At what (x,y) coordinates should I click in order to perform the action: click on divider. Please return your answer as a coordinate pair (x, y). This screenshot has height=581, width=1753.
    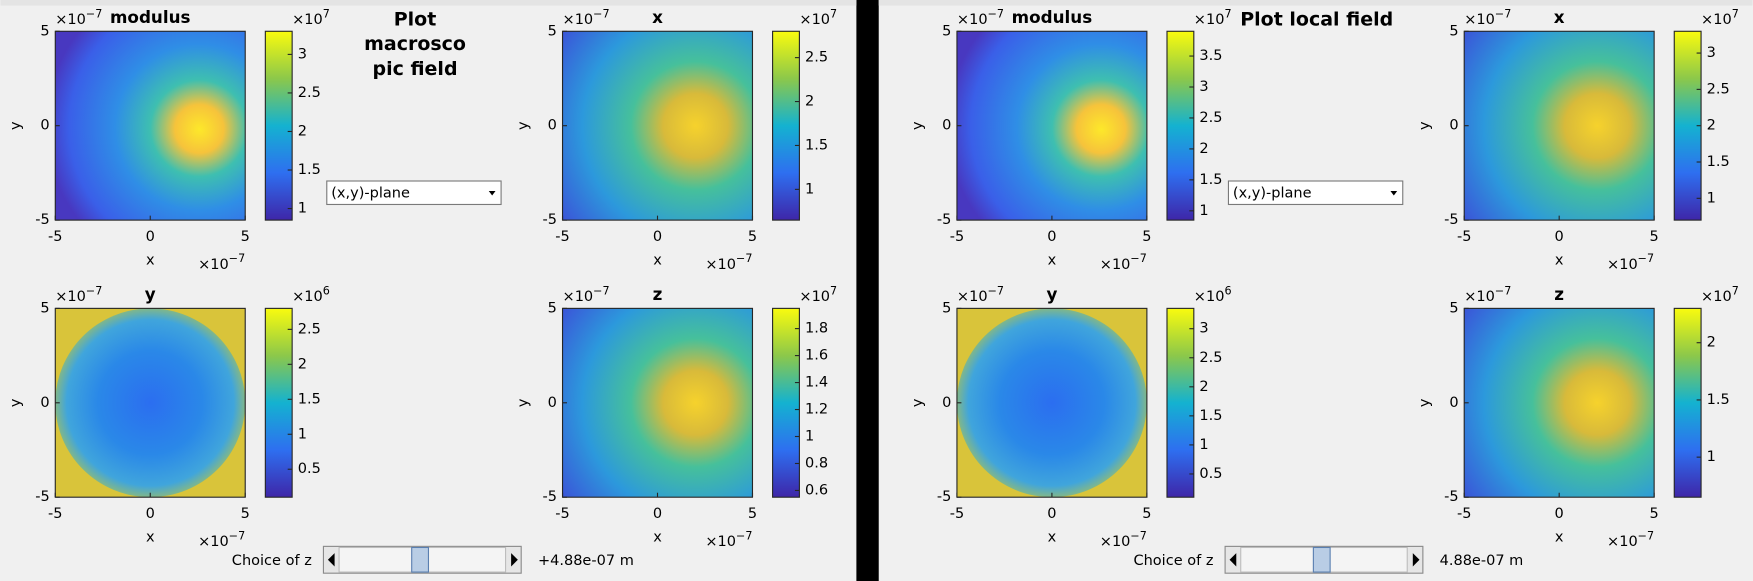
    Looking at the image, I should click on (867, 290).